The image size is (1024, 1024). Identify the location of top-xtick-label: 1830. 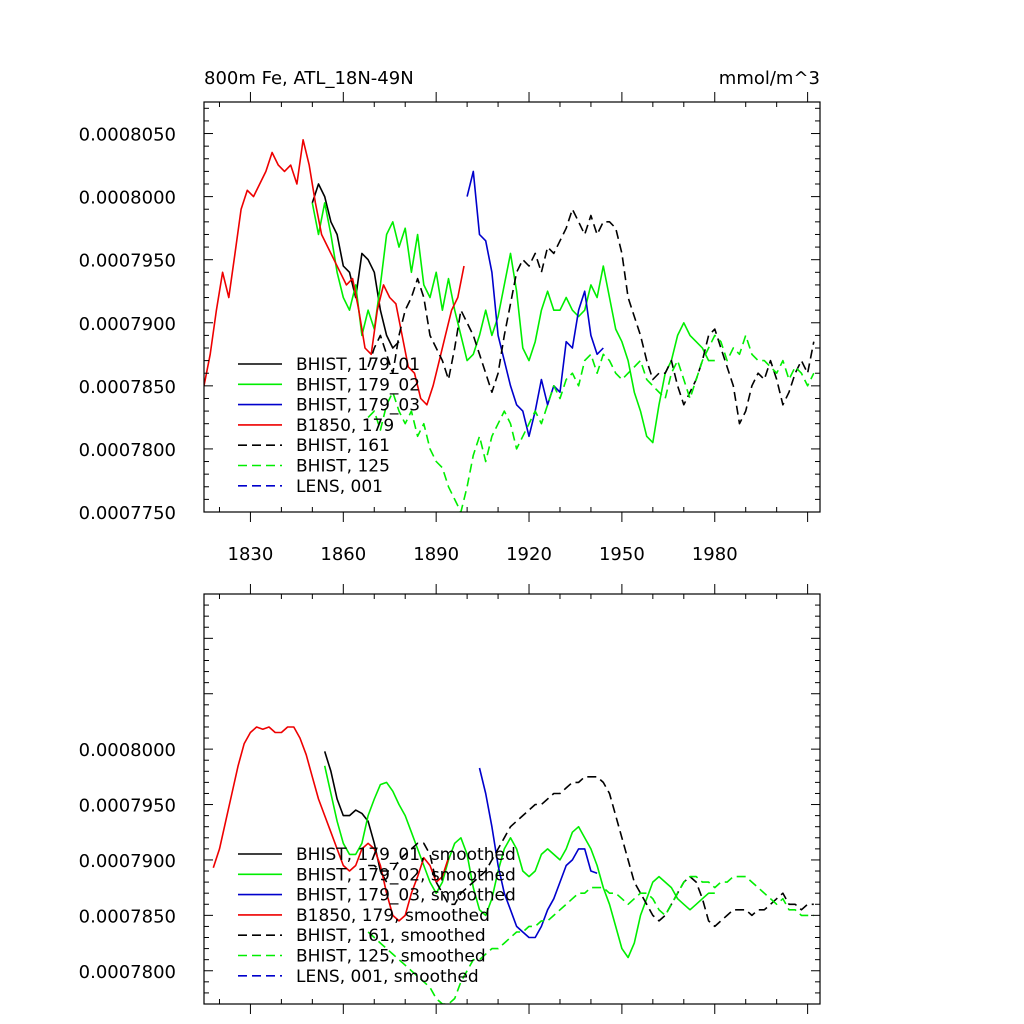
(251, 554).